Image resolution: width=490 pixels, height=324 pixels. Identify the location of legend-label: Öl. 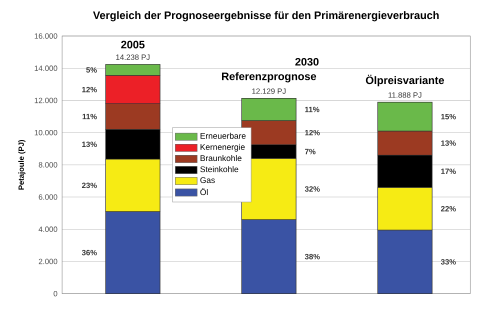
(204, 191).